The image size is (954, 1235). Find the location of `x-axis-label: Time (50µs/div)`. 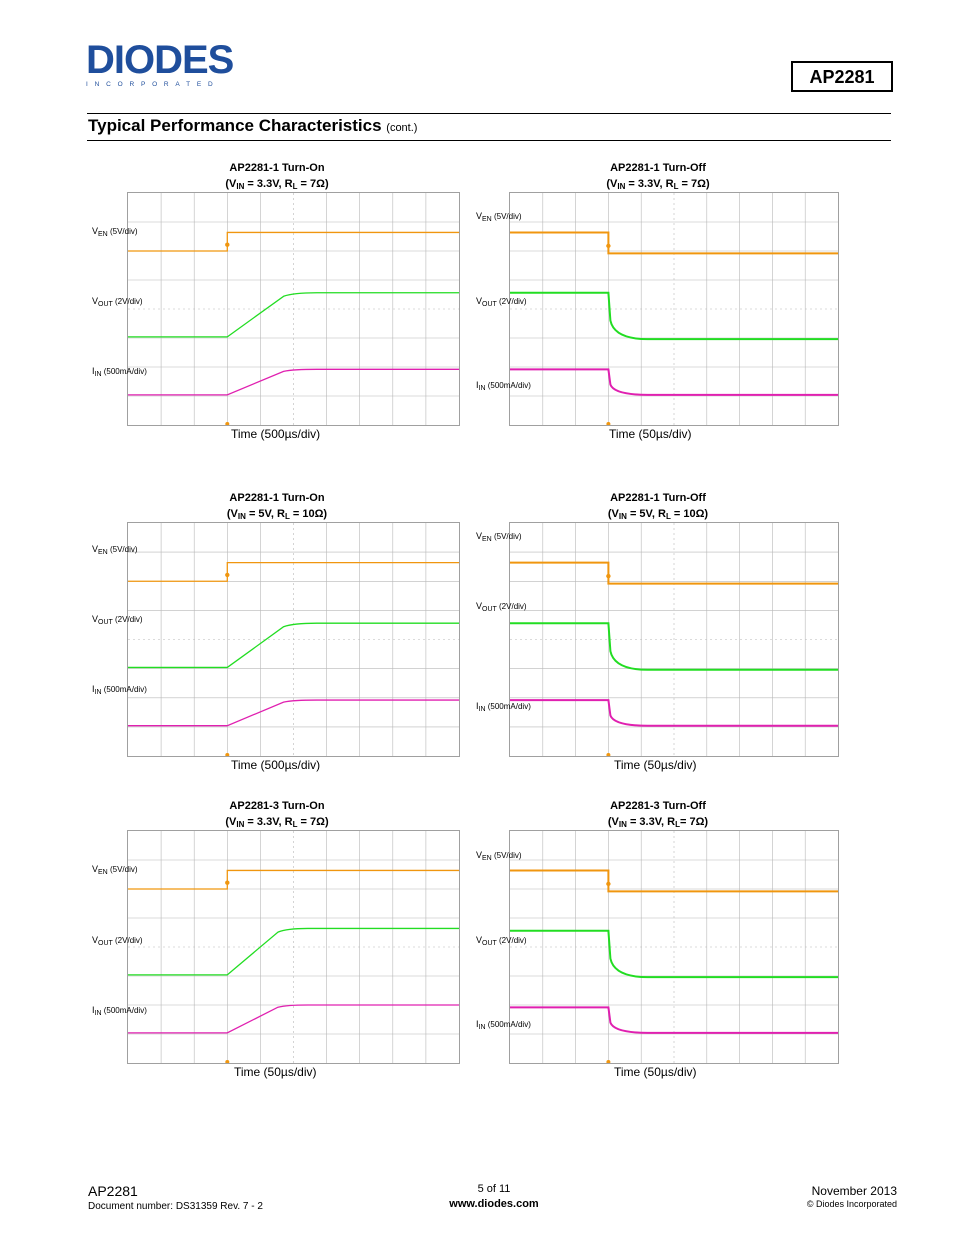

x-axis-label: Time (50µs/div) is located at coordinates (655, 1072).